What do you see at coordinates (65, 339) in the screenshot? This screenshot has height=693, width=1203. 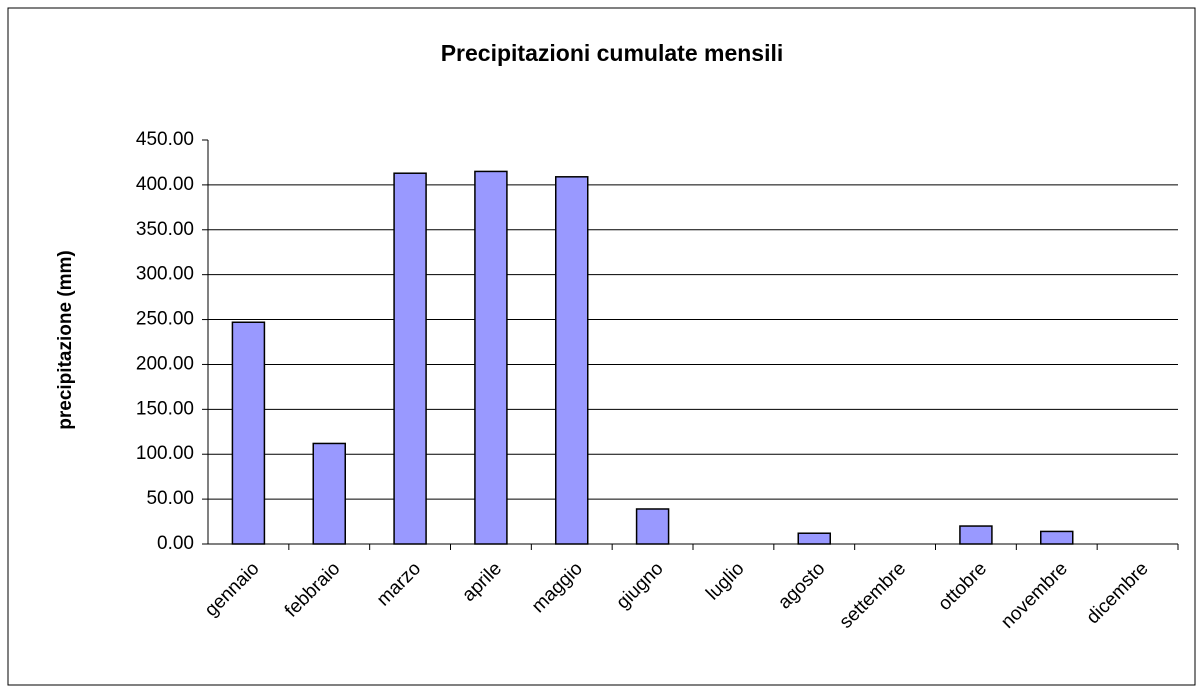 I see `y-axis-label: precipitazione (mm)` at bounding box center [65, 339].